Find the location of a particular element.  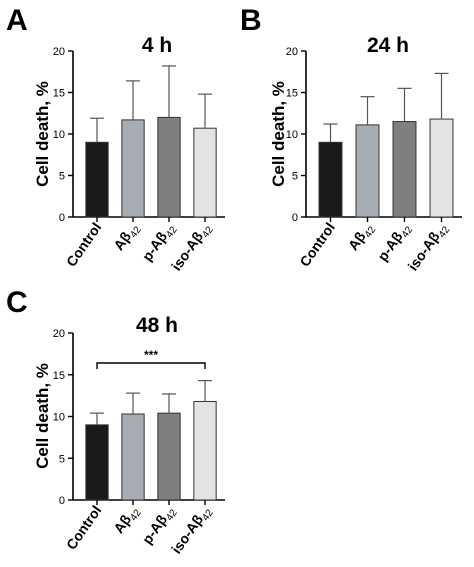

panel-letter: C is located at coordinates (17, 302).